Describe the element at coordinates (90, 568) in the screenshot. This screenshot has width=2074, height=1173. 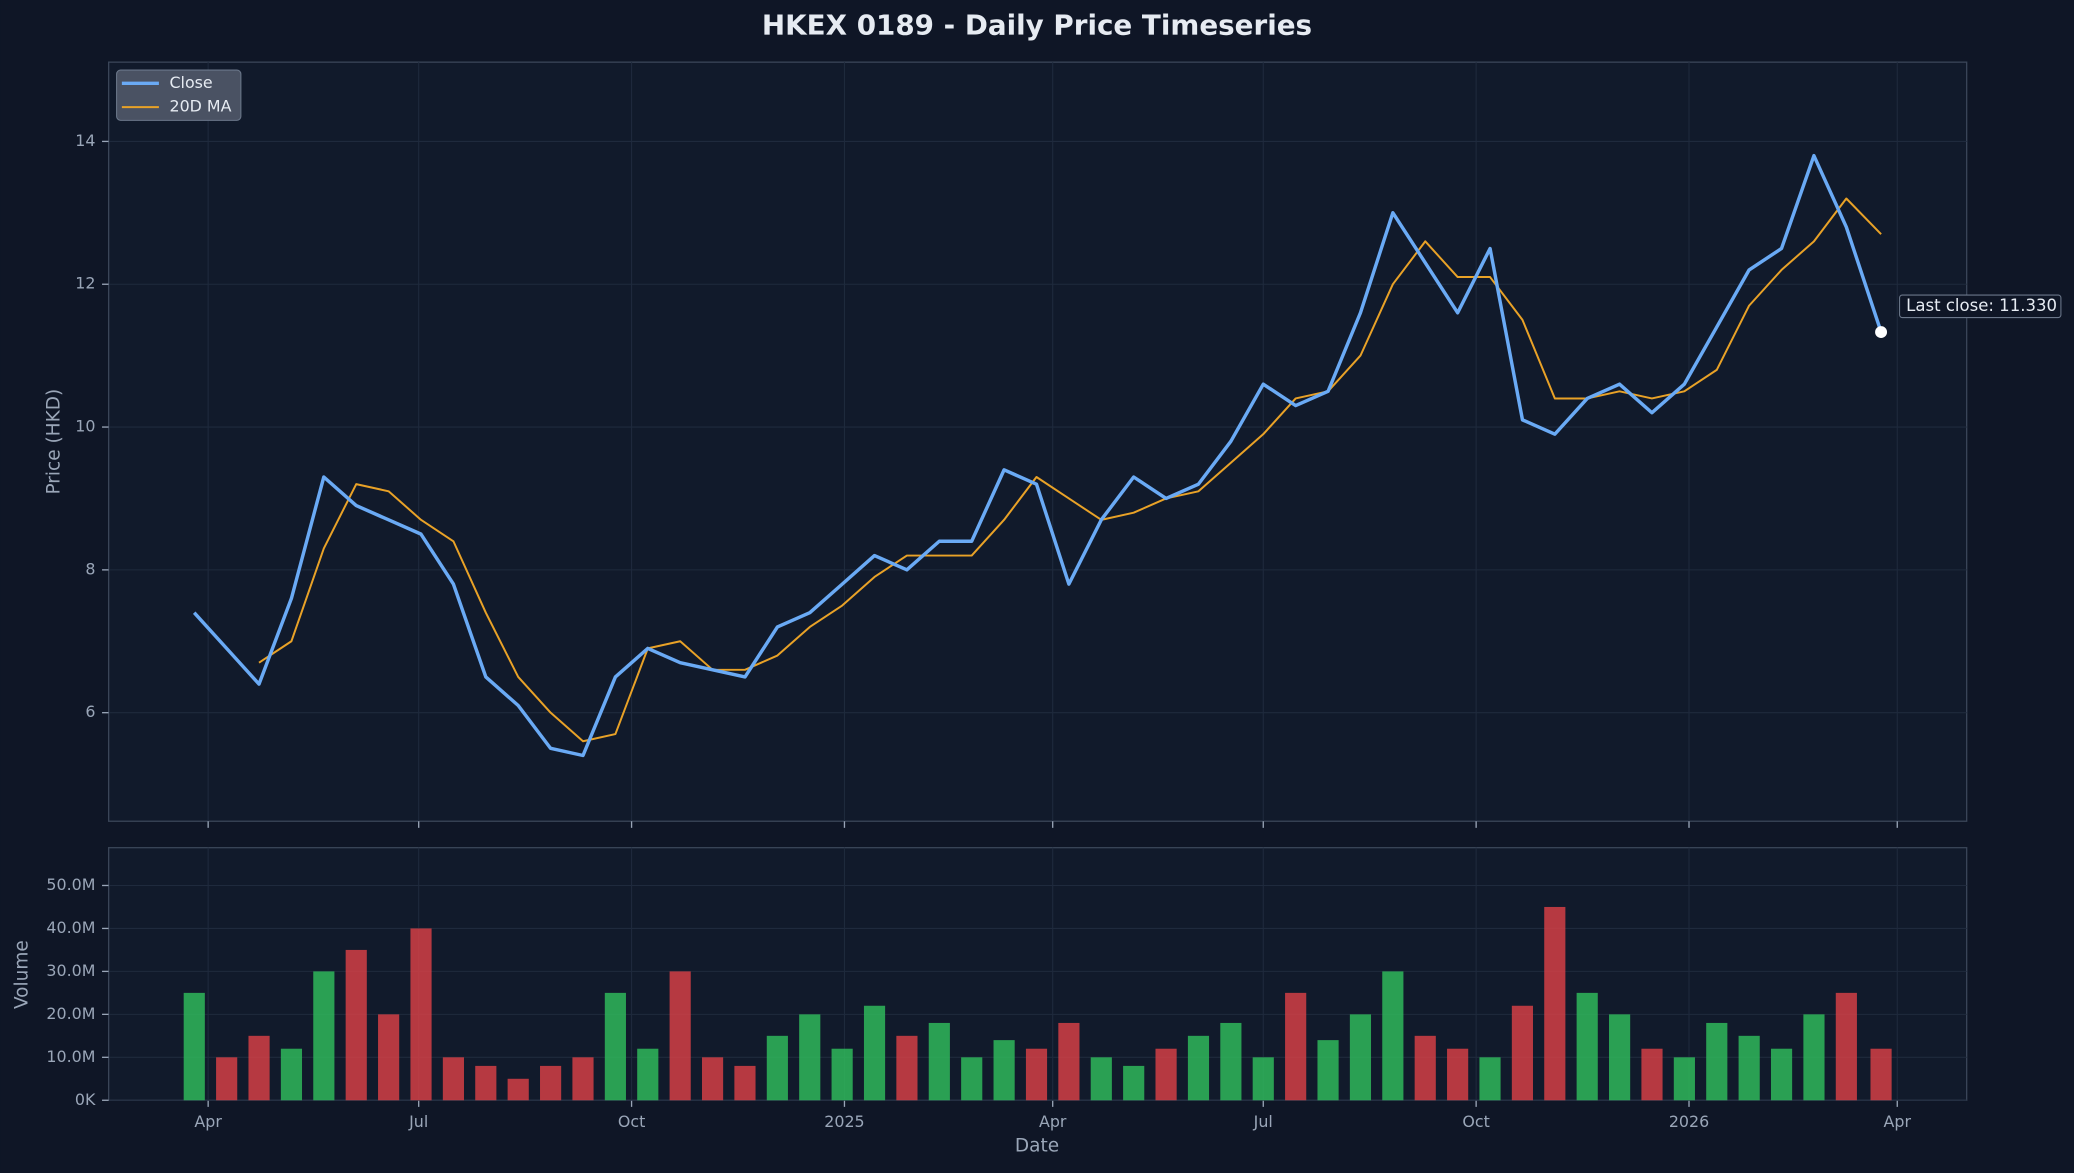
I see `y-tick-label: 8` at that location.